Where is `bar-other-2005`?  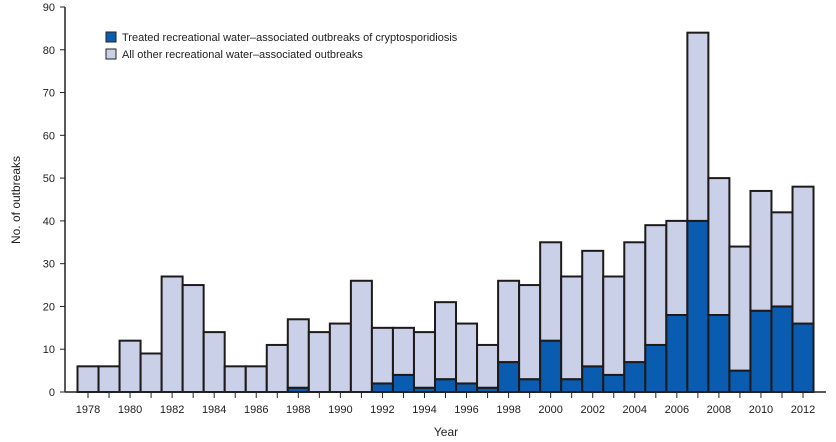
bar-other-2005 is located at coordinates (656, 285).